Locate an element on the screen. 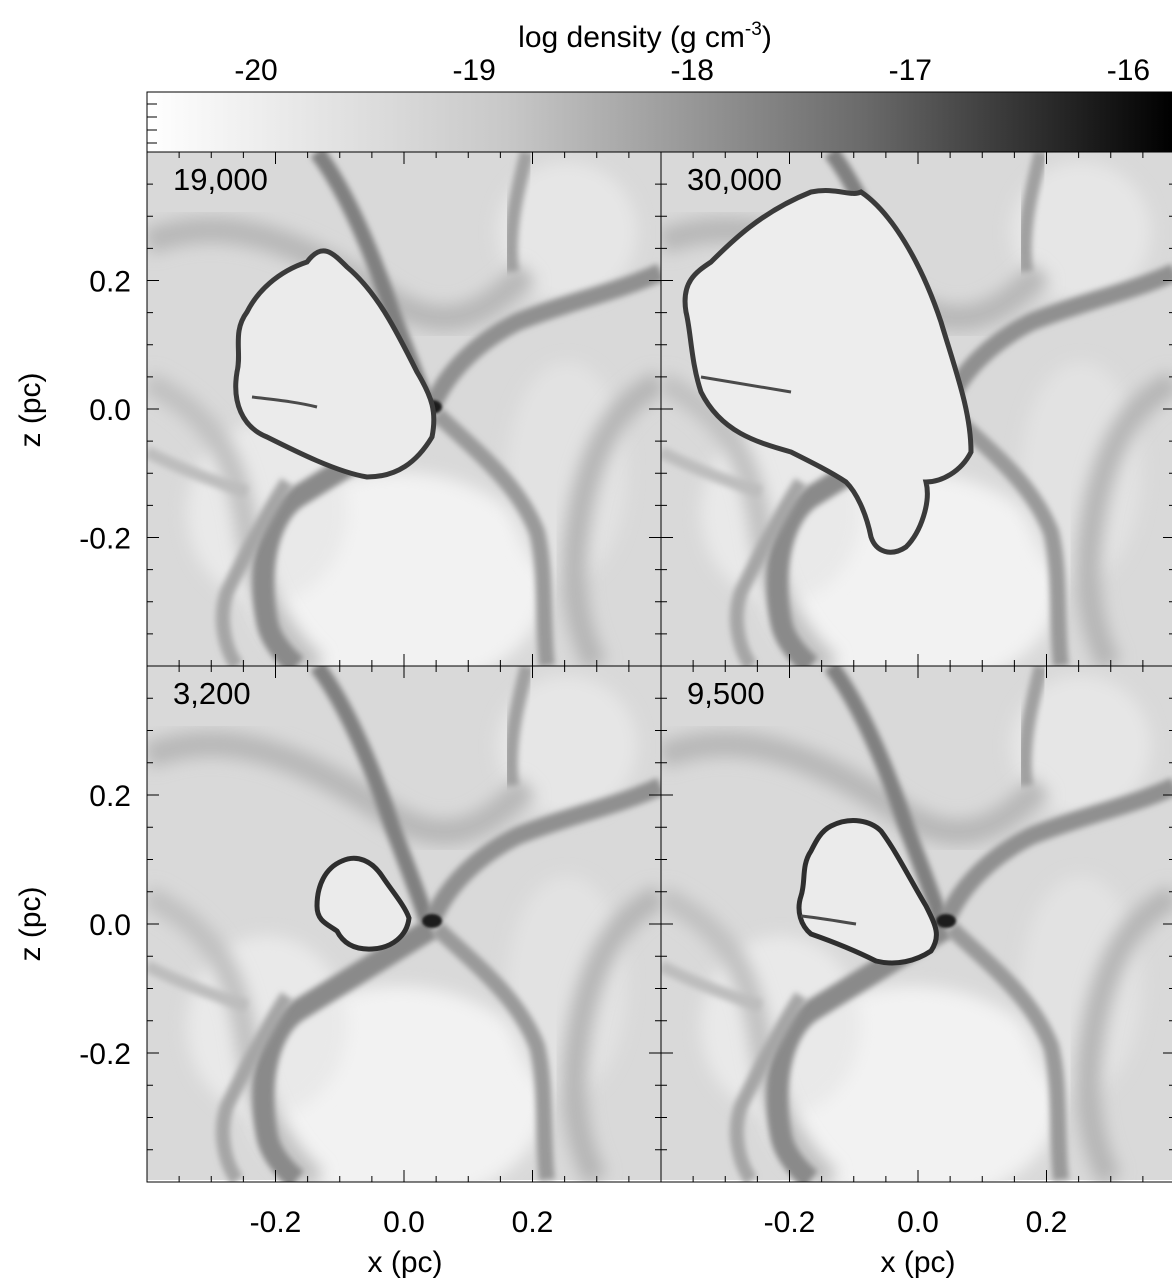 This screenshot has height=1281, width=1172. x-axis-label-right: x (pc) is located at coordinates (918, 1262).